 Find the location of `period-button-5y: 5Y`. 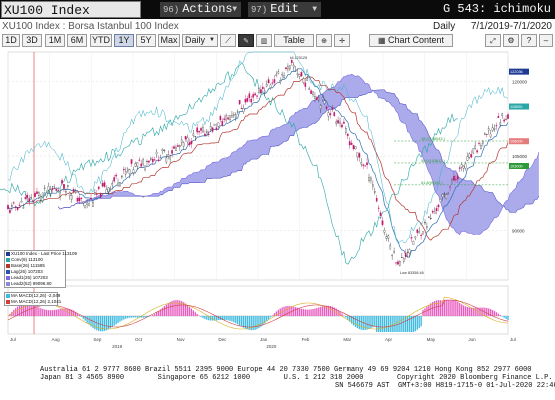

period-button-5y: 5Y is located at coordinates (146, 40).